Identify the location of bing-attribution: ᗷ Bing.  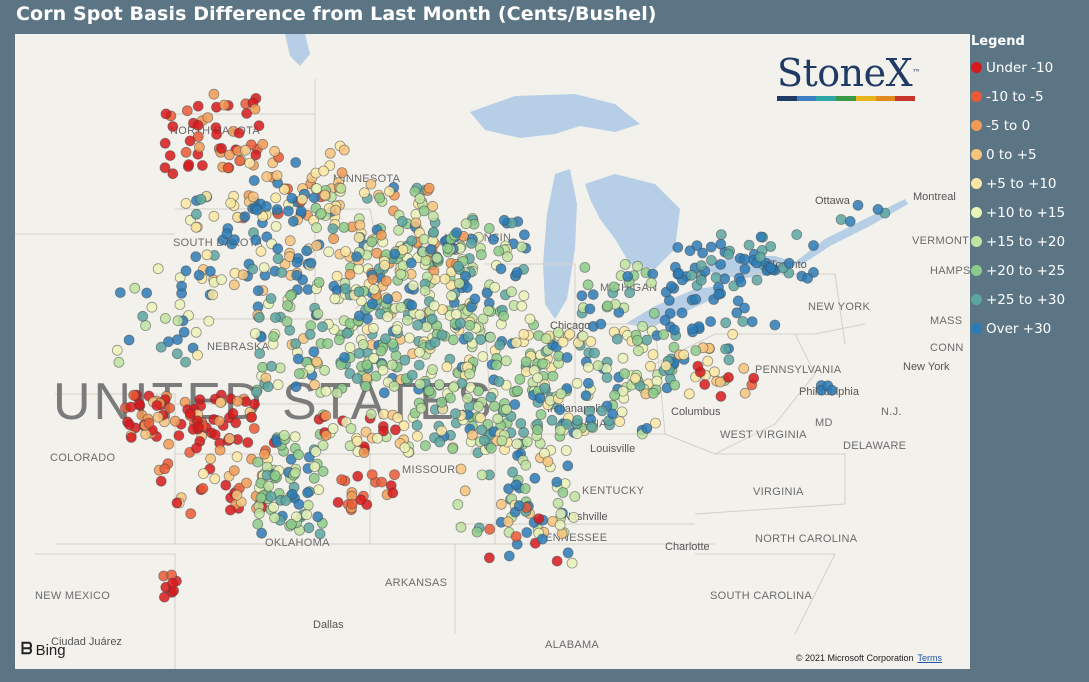
(43, 650).